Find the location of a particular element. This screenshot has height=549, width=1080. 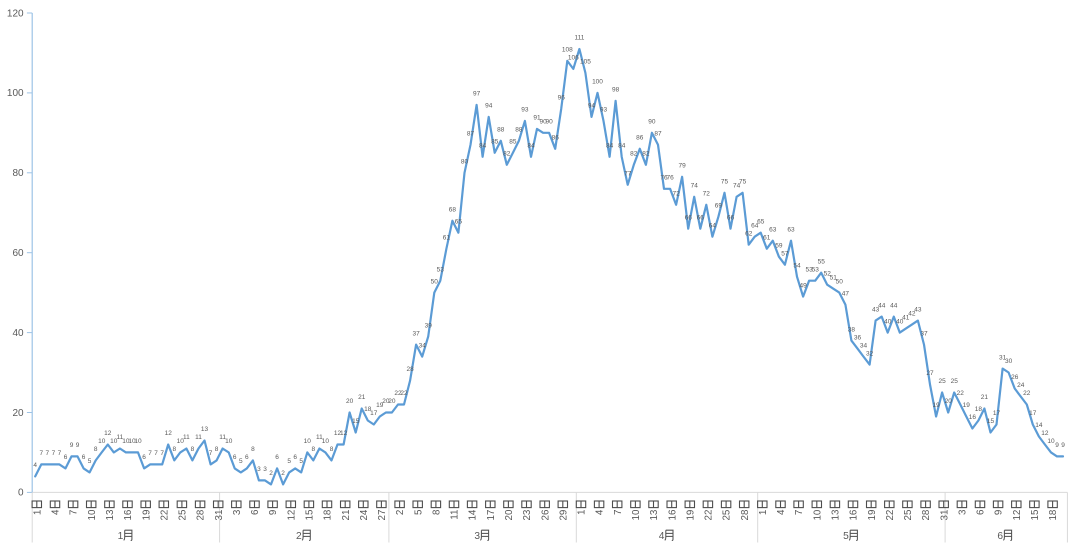

svg-text: 108 is located at coordinates (567, 50).